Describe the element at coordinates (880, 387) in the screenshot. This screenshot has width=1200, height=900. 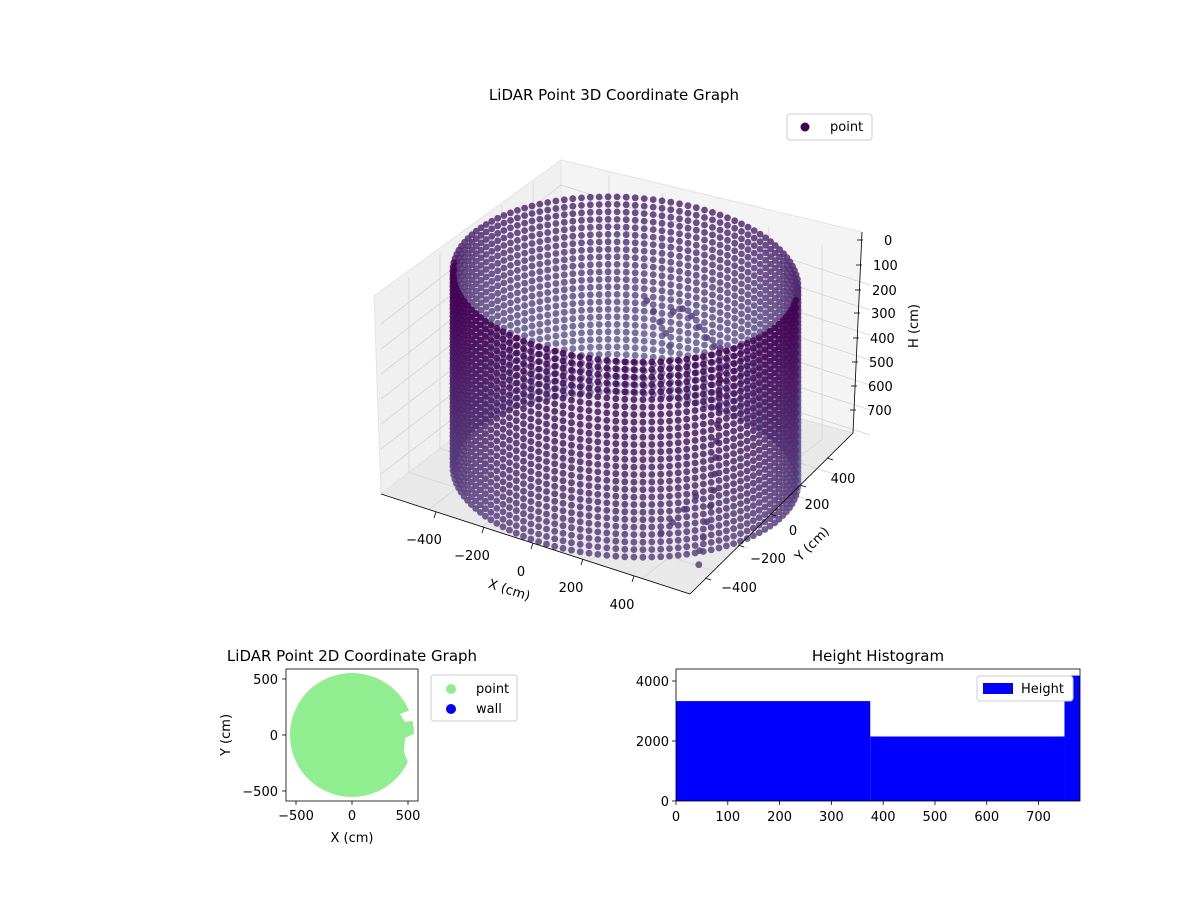
I see `z-tick-label: 600` at that location.